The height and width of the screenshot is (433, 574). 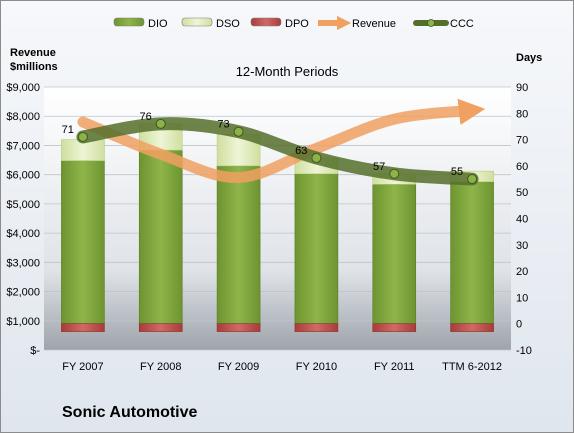 I want to click on left-tick-label: $5,000, so click(x=23, y=205).